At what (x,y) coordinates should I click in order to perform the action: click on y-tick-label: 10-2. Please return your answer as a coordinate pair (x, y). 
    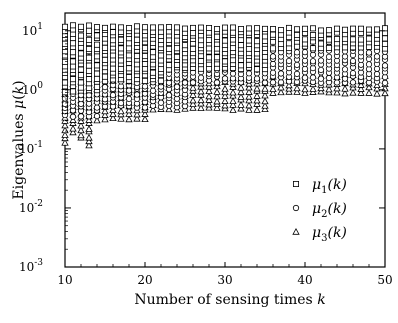
    Looking at the image, I should click on (31, 207).